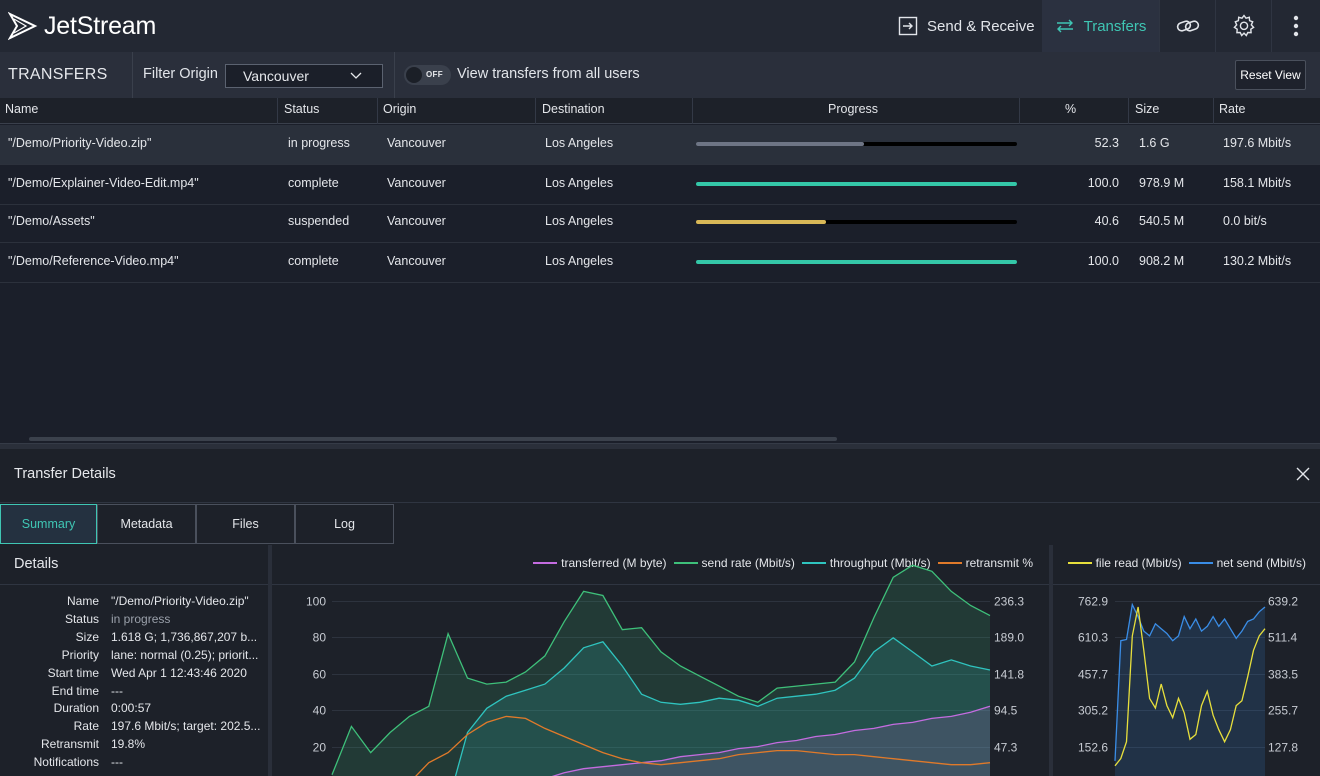 This screenshot has width=1320, height=776. What do you see at coordinates (65, 474) in the screenshot?
I see `transfer-details-title: Transfer Details` at bounding box center [65, 474].